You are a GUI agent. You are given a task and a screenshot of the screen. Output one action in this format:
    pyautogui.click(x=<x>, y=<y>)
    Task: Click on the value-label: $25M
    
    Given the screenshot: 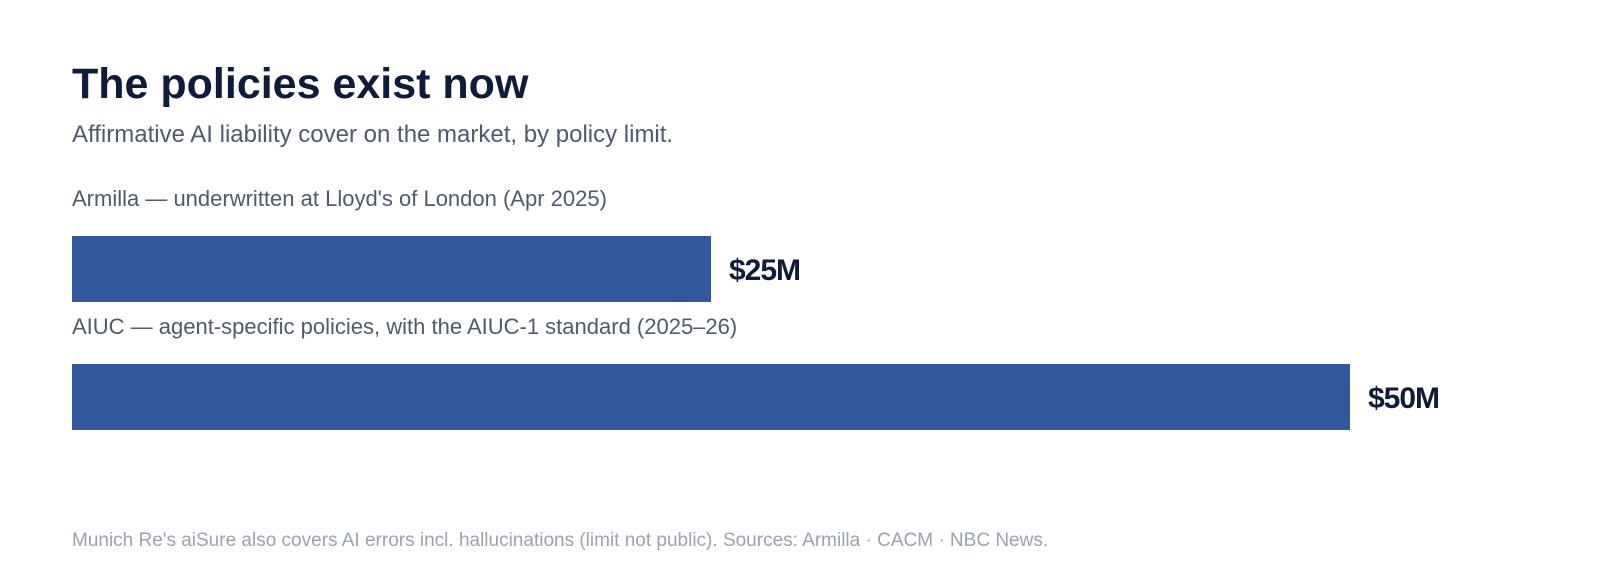 What is the action you would take?
    pyautogui.click(x=764, y=270)
    